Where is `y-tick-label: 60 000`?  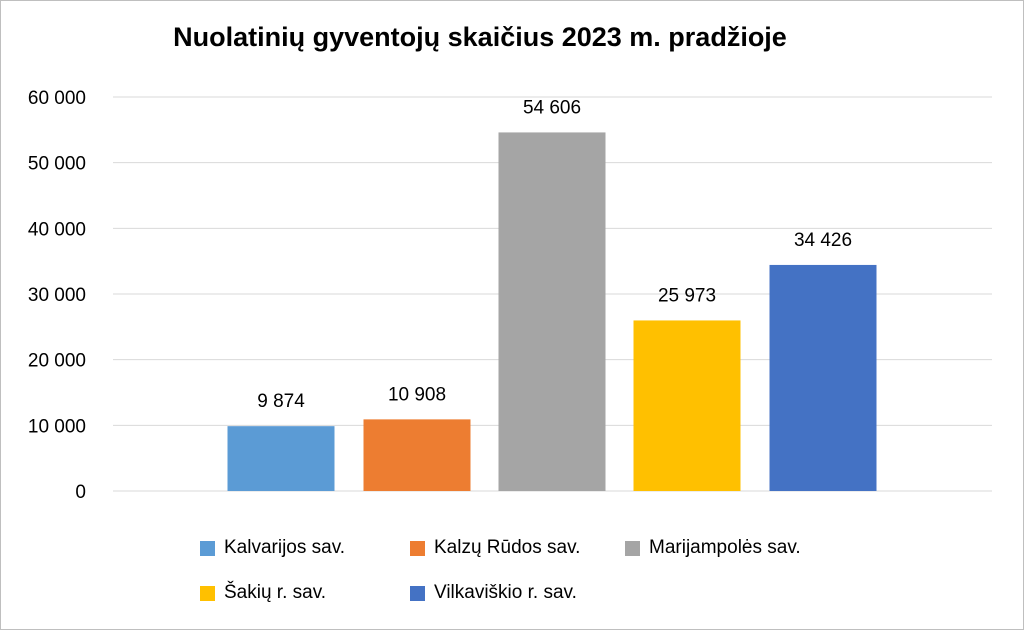 y-tick-label: 60 000 is located at coordinates (57, 98).